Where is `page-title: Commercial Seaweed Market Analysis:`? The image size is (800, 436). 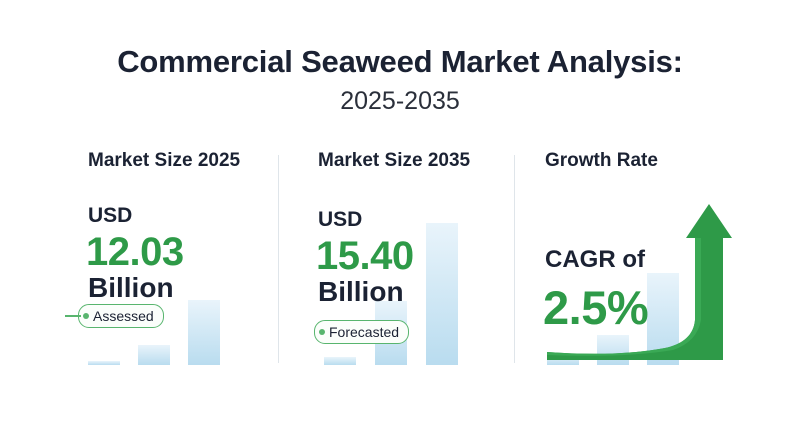
page-title: Commercial Seaweed Market Analysis: is located at coordinates (400, 61).